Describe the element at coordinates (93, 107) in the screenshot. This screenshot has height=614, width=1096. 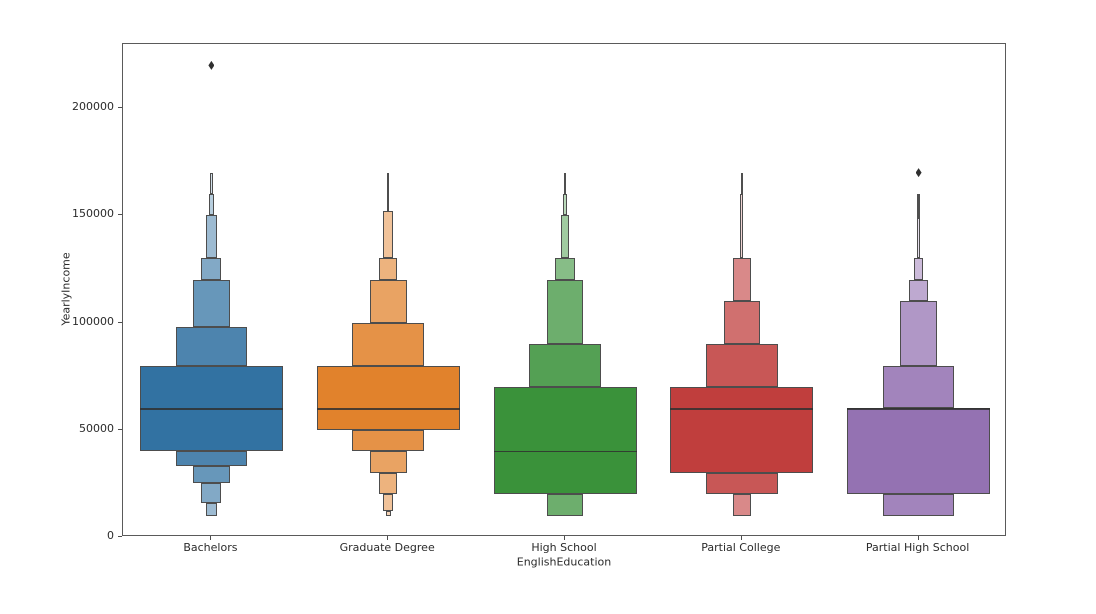
I see `y-tick-label: 200000` at that location.